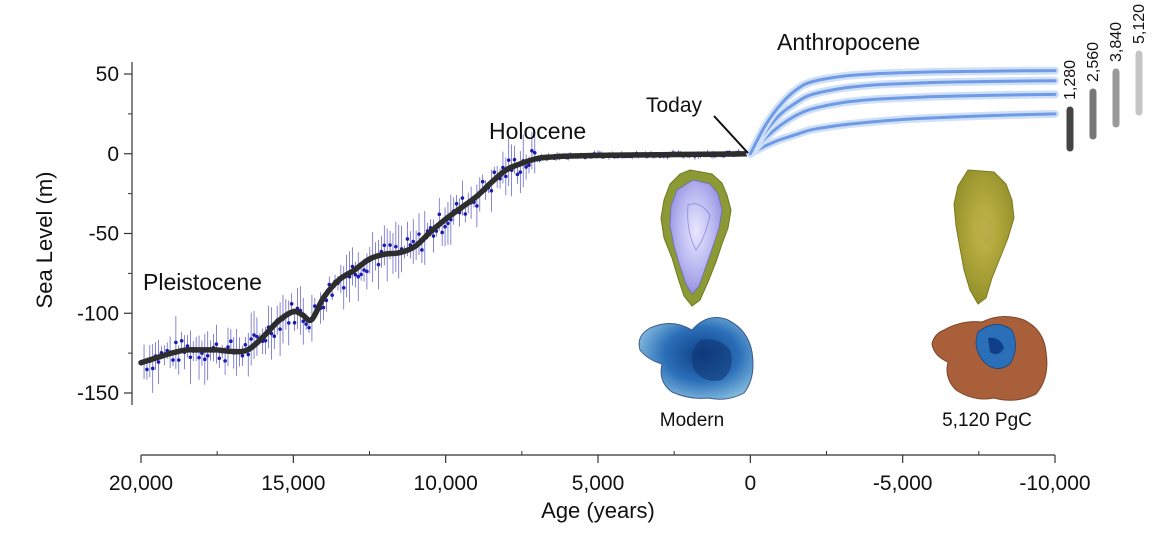  I want to click on y-tick-label: -50, so click(104, 234).